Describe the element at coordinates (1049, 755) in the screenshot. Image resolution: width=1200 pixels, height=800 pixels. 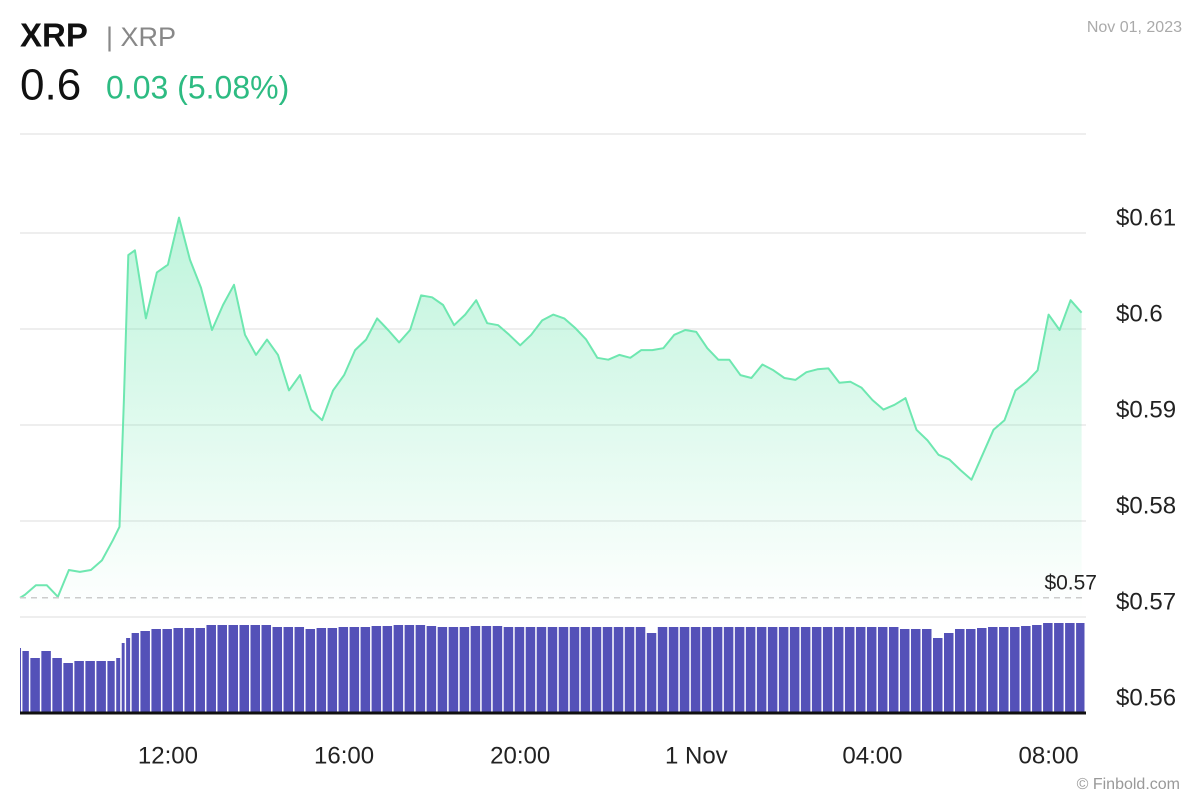
I see `x-tick-label: 08:00` at that location.